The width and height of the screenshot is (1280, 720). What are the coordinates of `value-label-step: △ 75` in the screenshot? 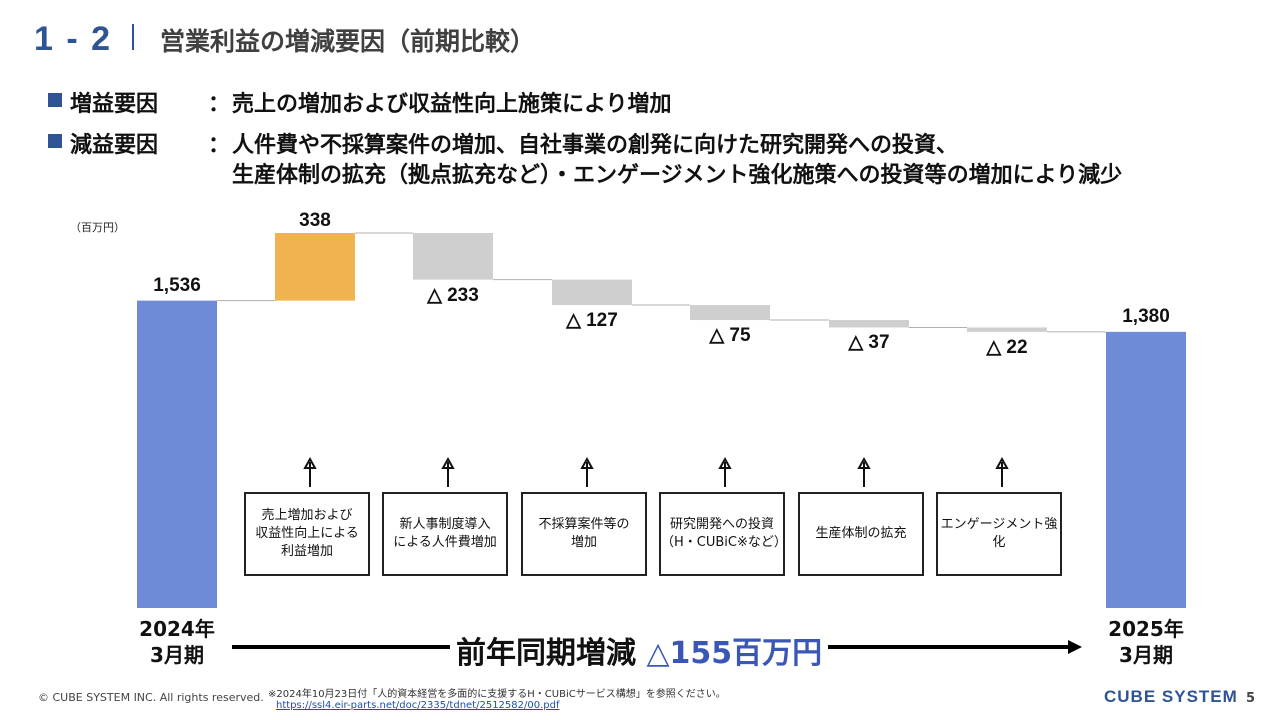 It's located at (730, 336).